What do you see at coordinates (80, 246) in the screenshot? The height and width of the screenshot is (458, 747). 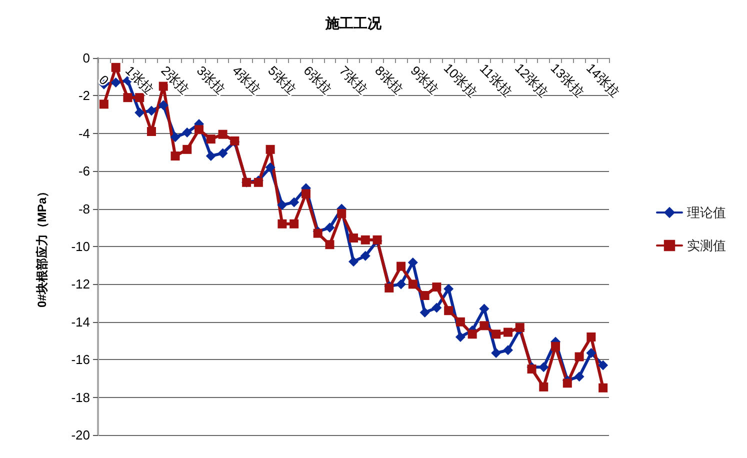 I see `y-tick-label: -10` at bounding box center [80, 246].